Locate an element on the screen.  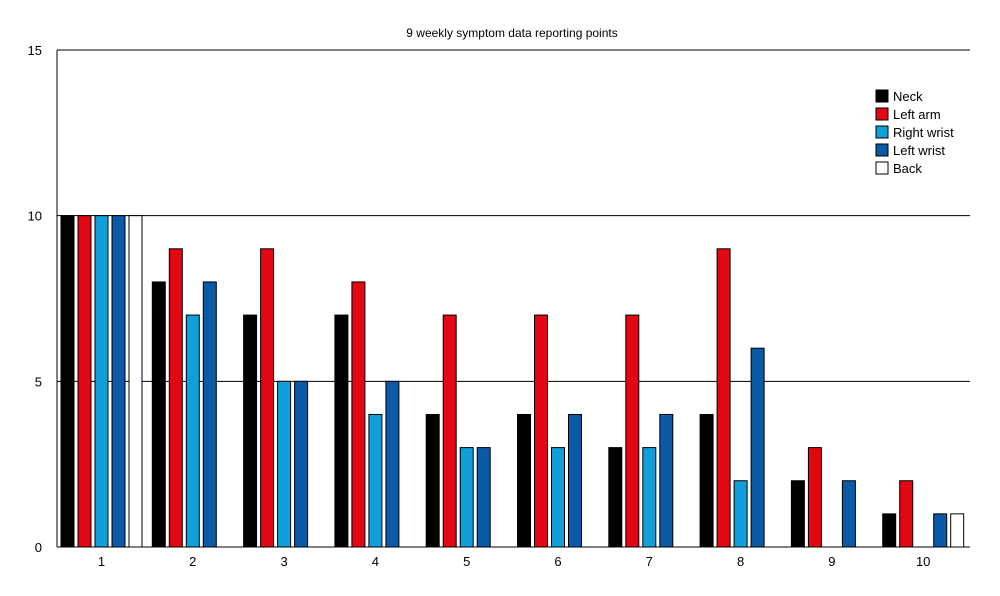
y-tick-label: 0 is located at coordinates (38, 547).